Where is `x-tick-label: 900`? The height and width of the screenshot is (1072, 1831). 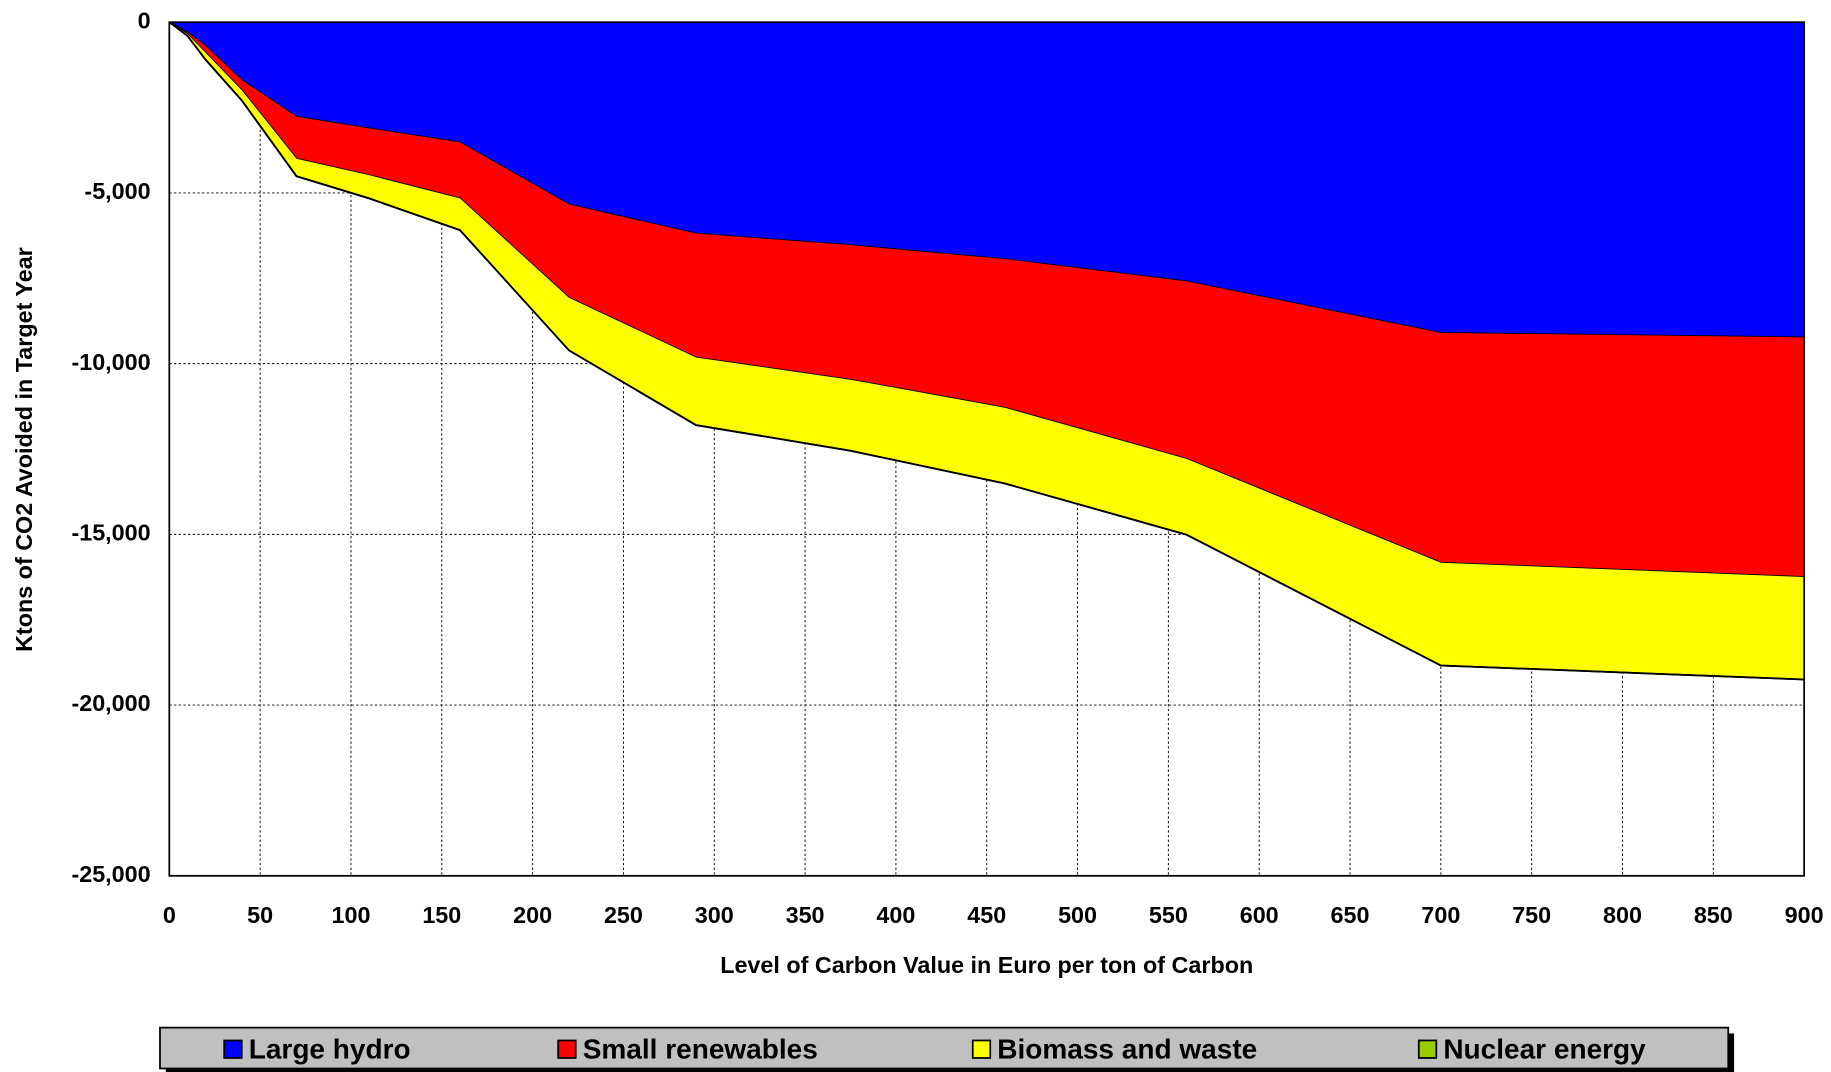 x-tick-label: 900 is located at coordinates (1804, 915).